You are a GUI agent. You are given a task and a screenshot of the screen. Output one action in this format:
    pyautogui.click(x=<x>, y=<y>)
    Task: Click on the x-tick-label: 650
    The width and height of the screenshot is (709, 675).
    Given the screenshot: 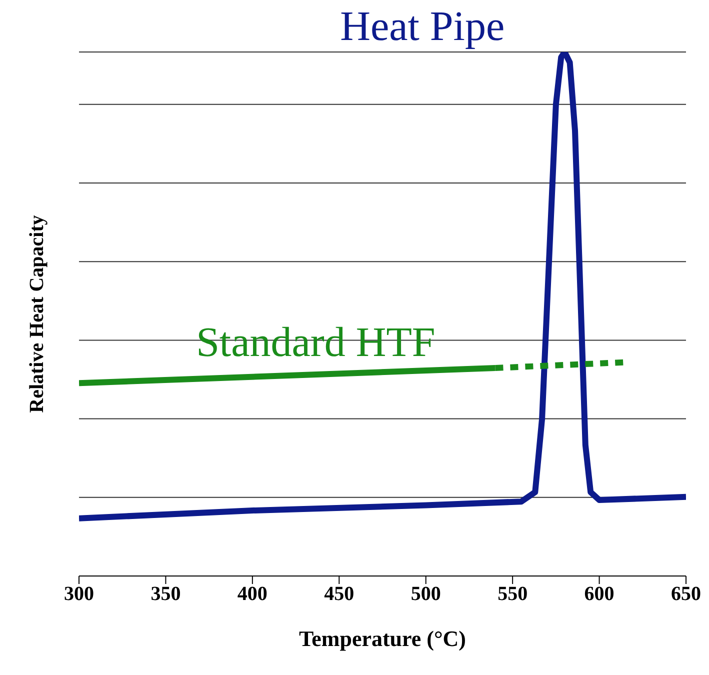 What is the action you would take?
    pyautogui.click(x=686, y=594)
    